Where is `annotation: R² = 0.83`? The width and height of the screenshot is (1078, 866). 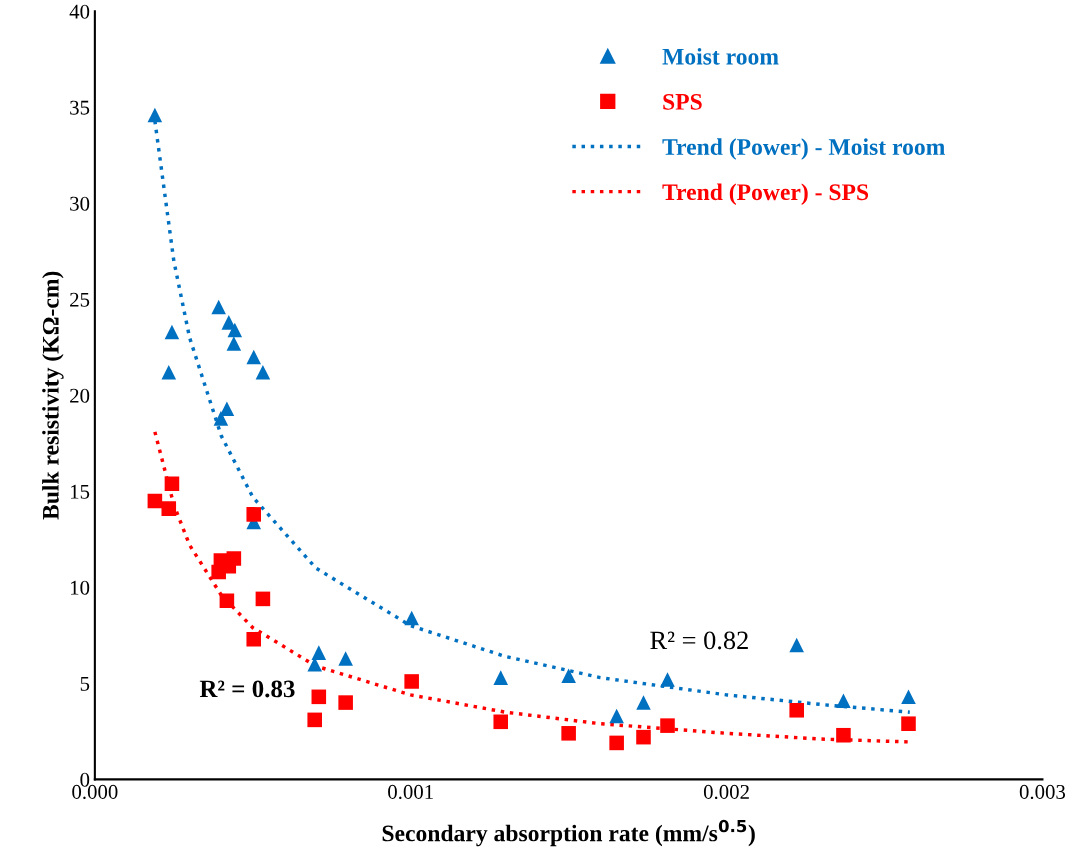
annotation: R² = 0.83 is located at coordinates (247, 689).